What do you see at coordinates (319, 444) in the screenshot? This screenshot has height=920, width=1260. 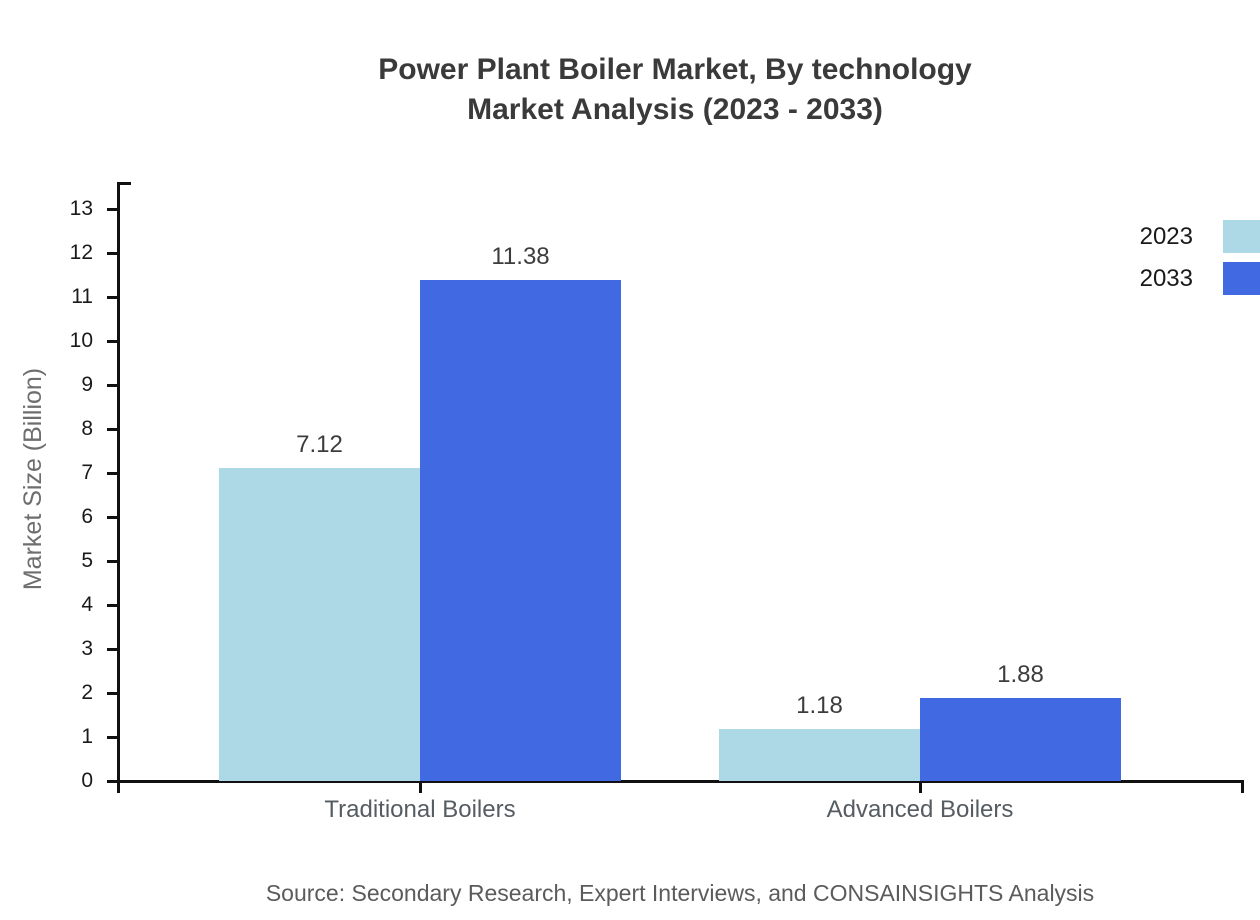 I see `bar-value-label: 7.12` at bounding box center [319, 444].